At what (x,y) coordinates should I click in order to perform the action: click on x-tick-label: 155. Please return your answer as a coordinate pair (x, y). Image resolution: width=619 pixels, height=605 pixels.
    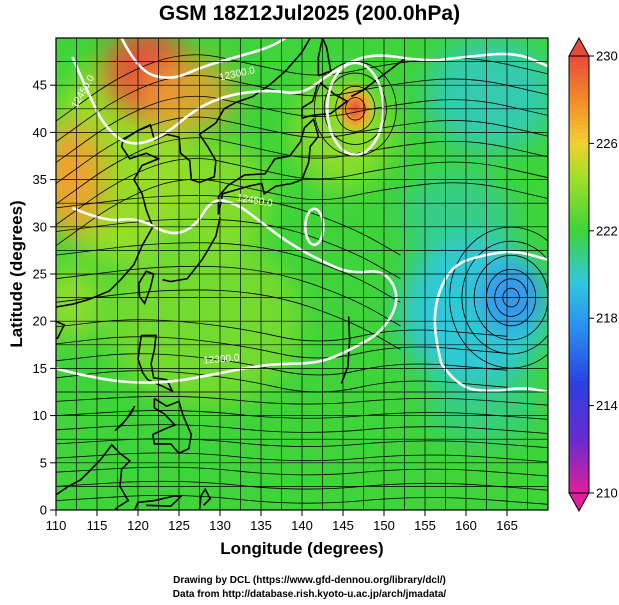
    Looking at the image, I should click on (425, 525).